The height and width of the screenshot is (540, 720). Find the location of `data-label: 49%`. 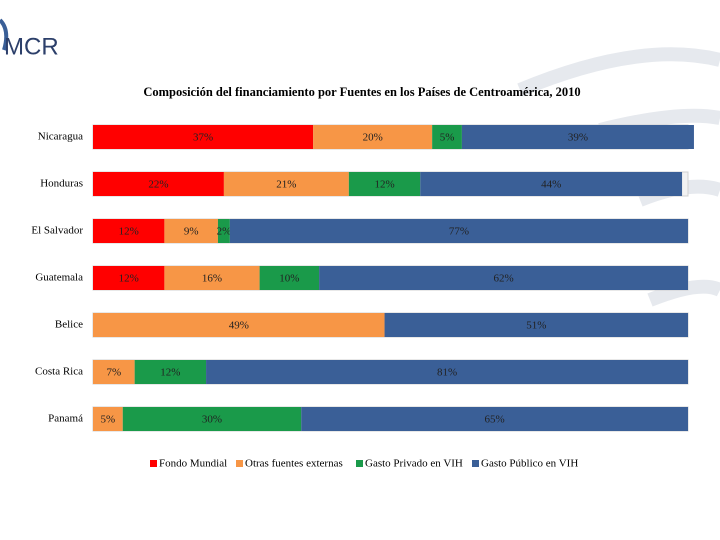

data-label: 49% is located at coordinates (239, 326).